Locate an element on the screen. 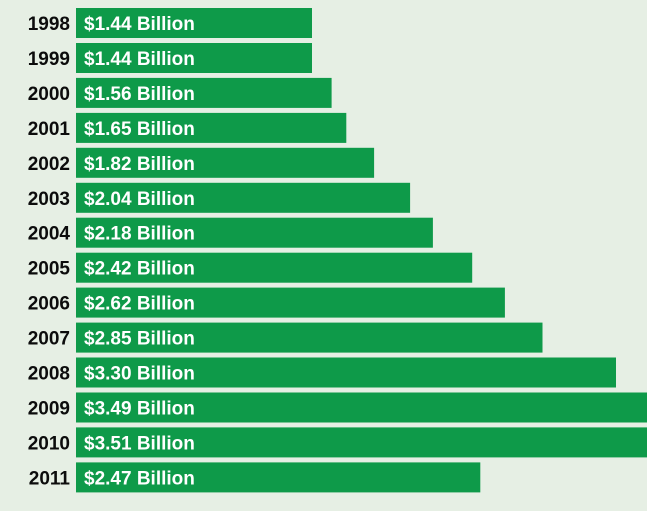  year-label-2010: 2010 is located at coordinates (49, 443).